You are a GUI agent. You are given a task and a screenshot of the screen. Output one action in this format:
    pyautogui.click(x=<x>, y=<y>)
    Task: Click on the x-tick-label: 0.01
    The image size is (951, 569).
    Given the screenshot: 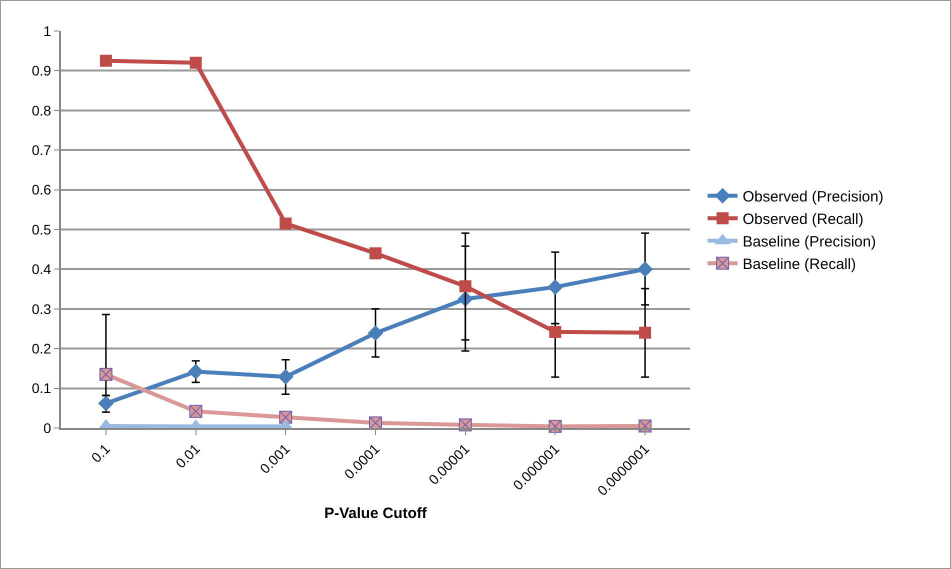 What is the action you would take?
    pyautogui.click(x=188, y=456)
    